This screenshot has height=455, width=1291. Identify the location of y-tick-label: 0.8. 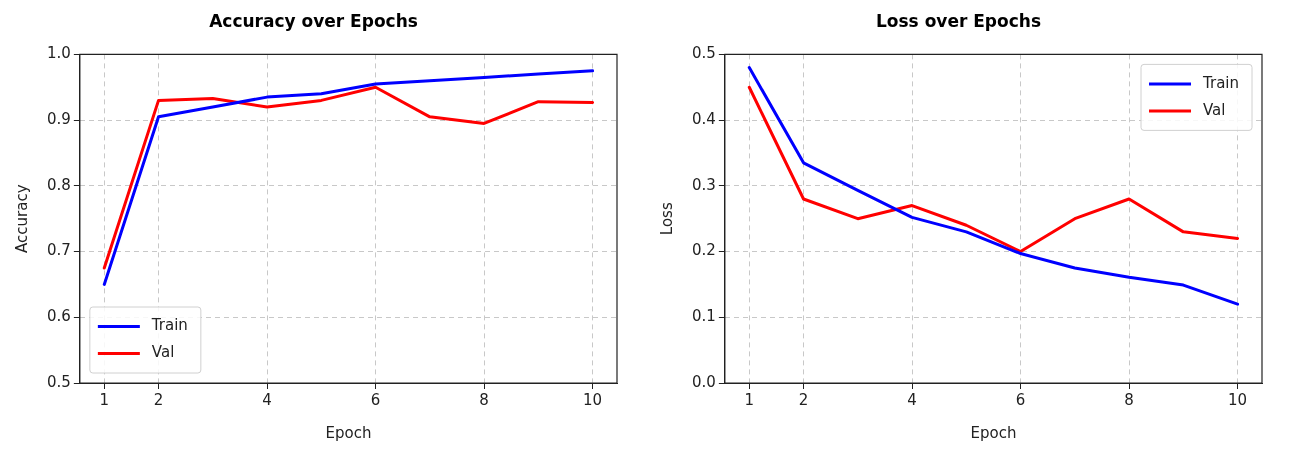
(59, 184).